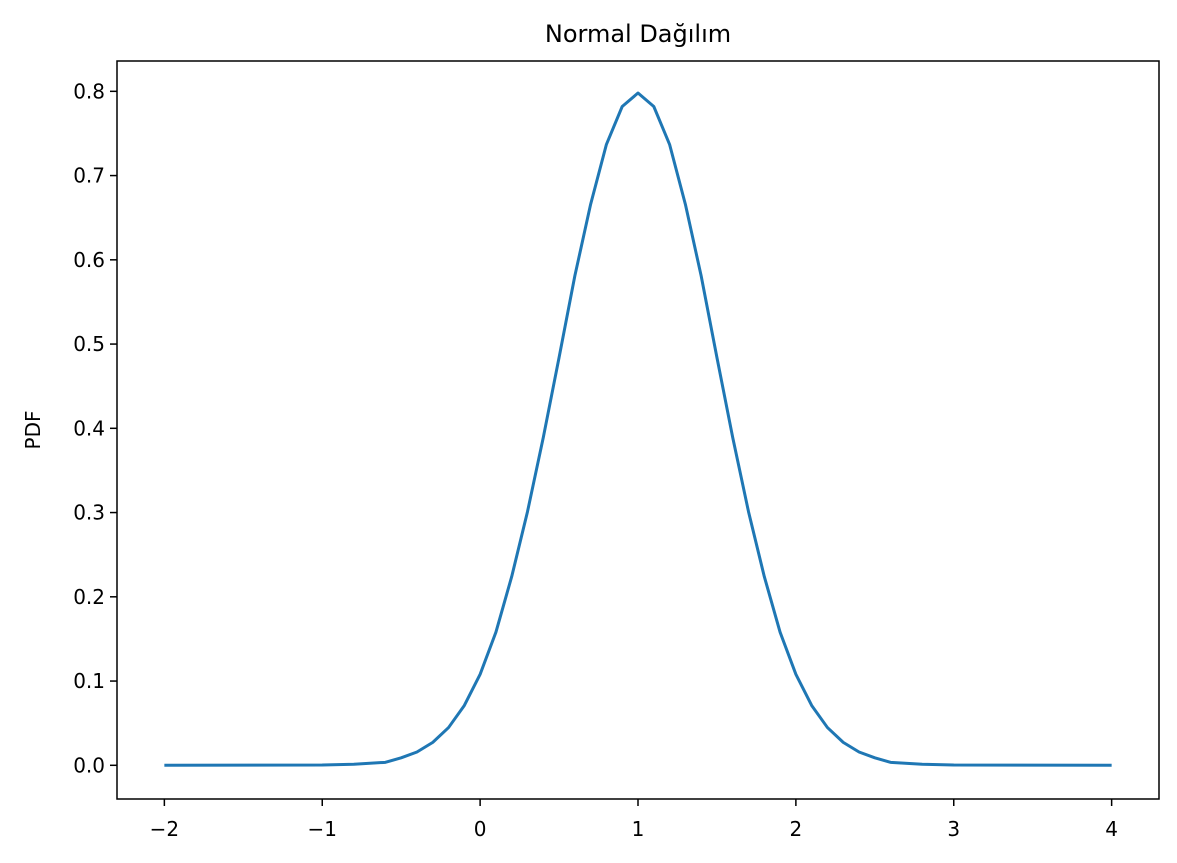  I want to click on x-axis-ticks: −2 −1 0 1 2 3 4, so click(634, 820).